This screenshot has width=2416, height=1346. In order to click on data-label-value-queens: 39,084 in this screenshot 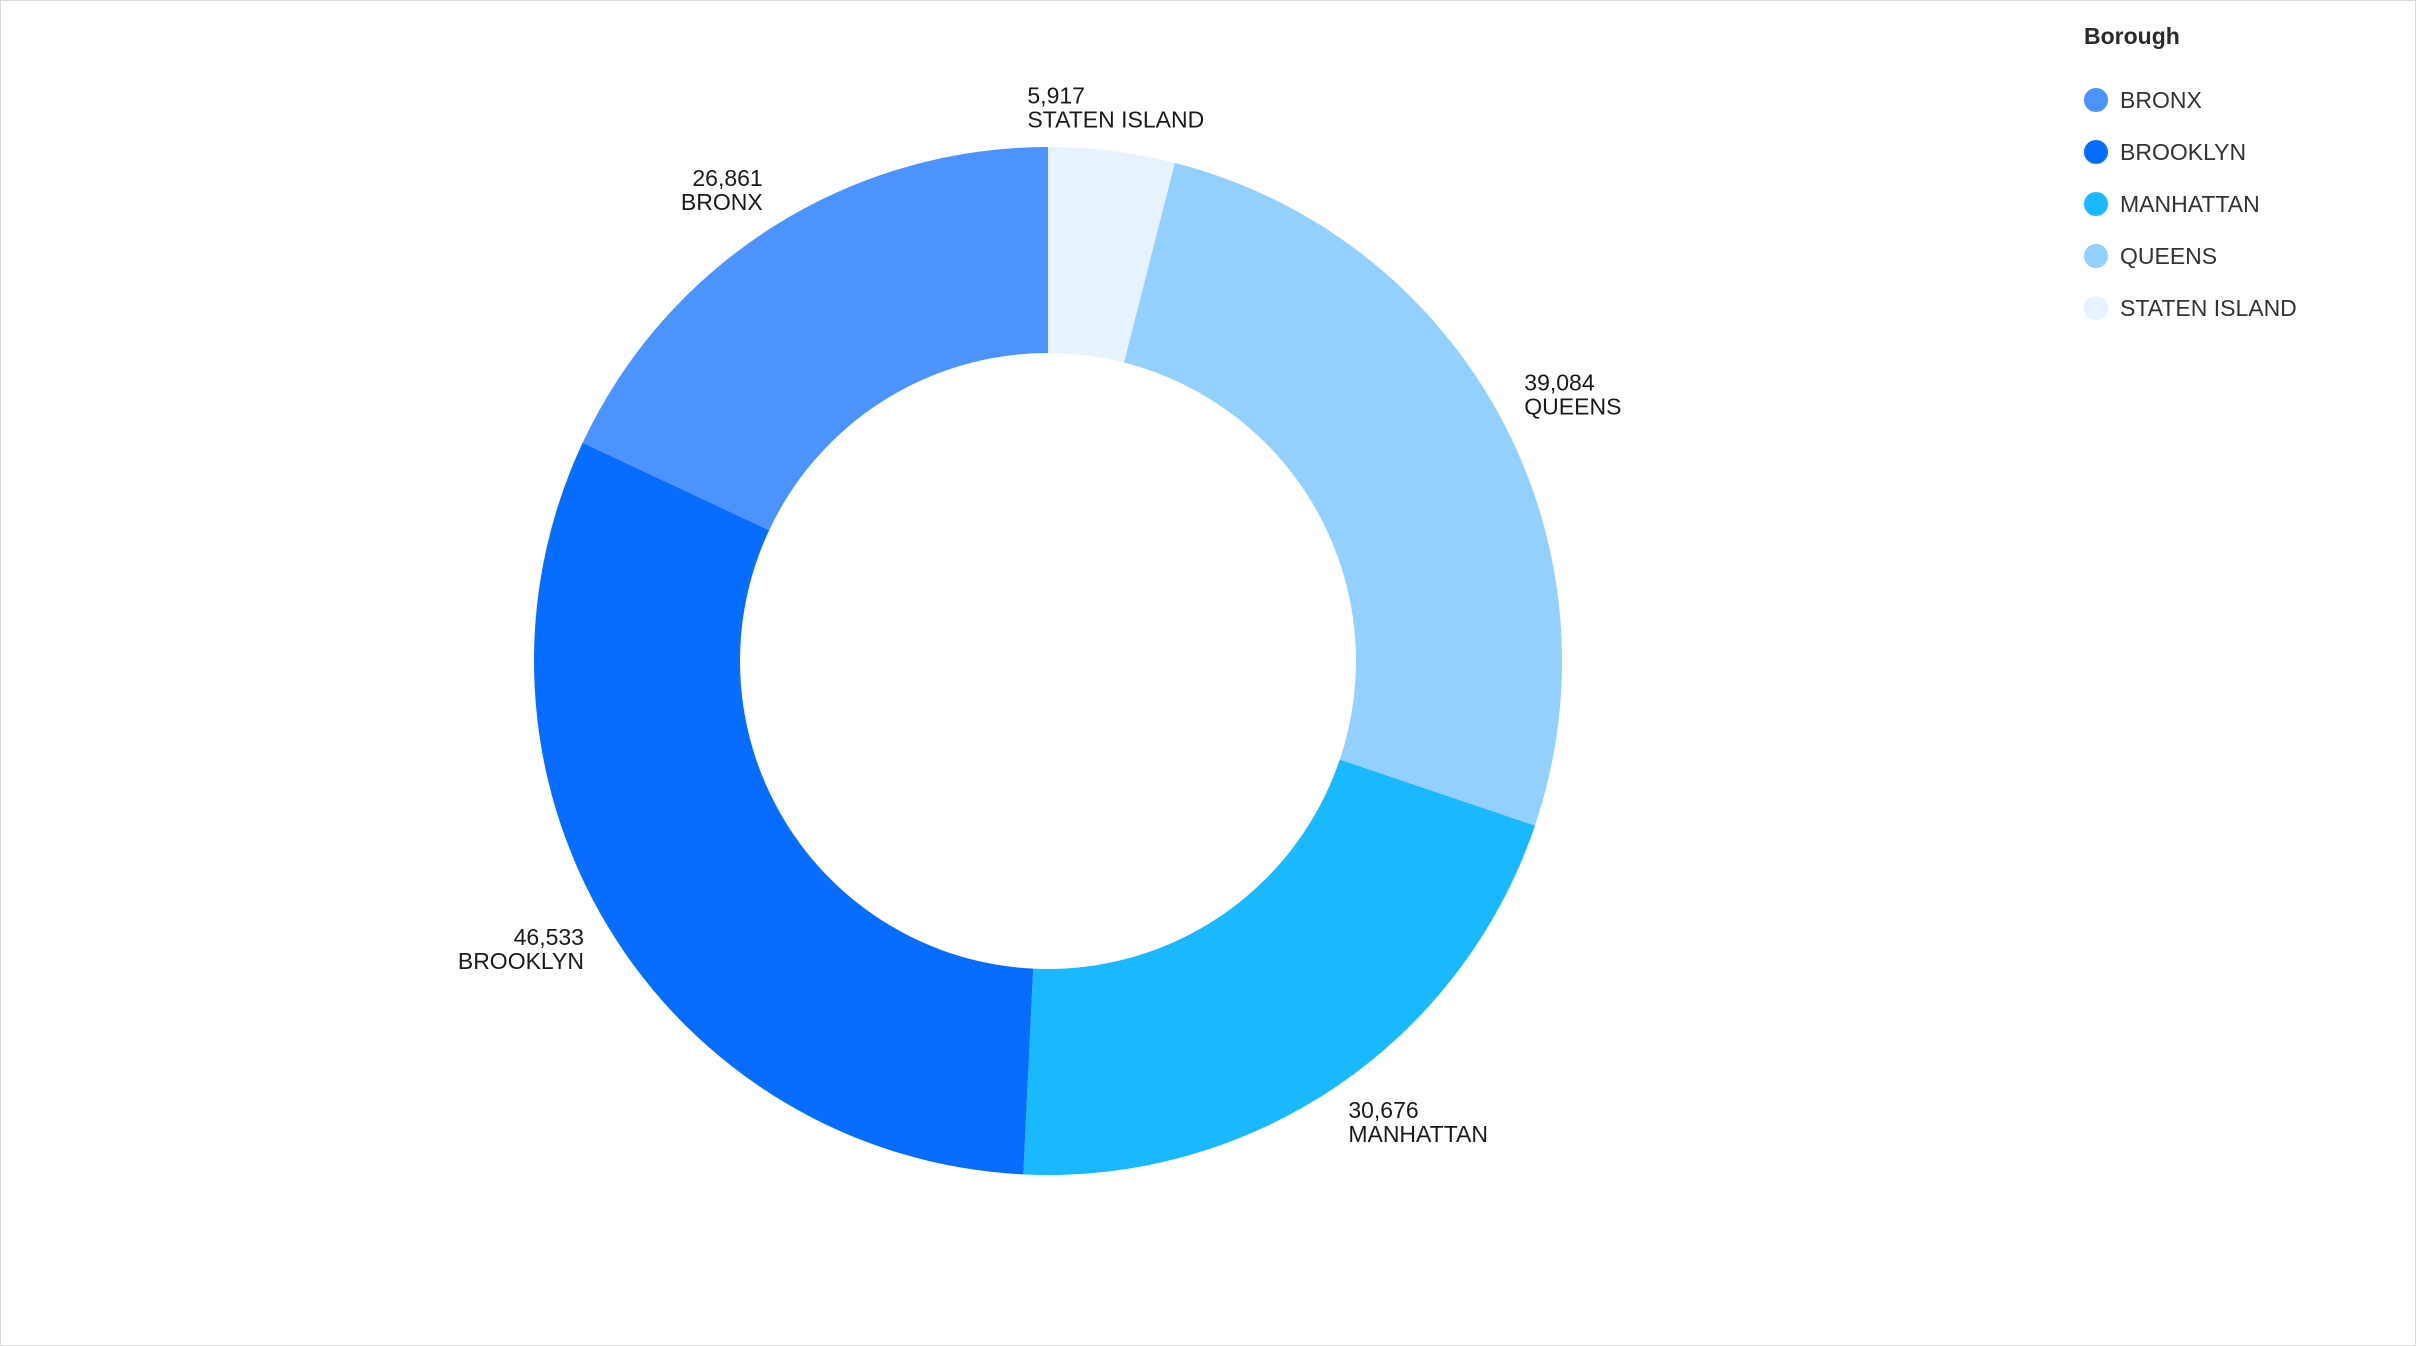, I will do `click(1559, 383)`.